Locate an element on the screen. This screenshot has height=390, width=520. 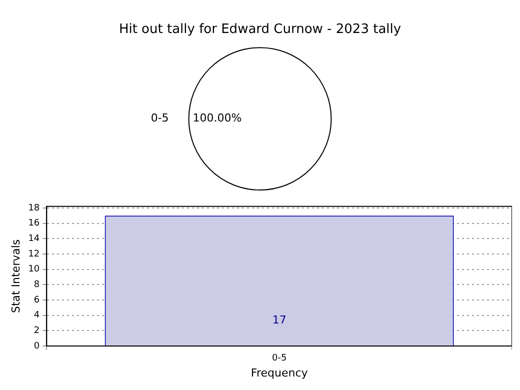
y-tick-label: 0 is located at coordinates (37, 346).